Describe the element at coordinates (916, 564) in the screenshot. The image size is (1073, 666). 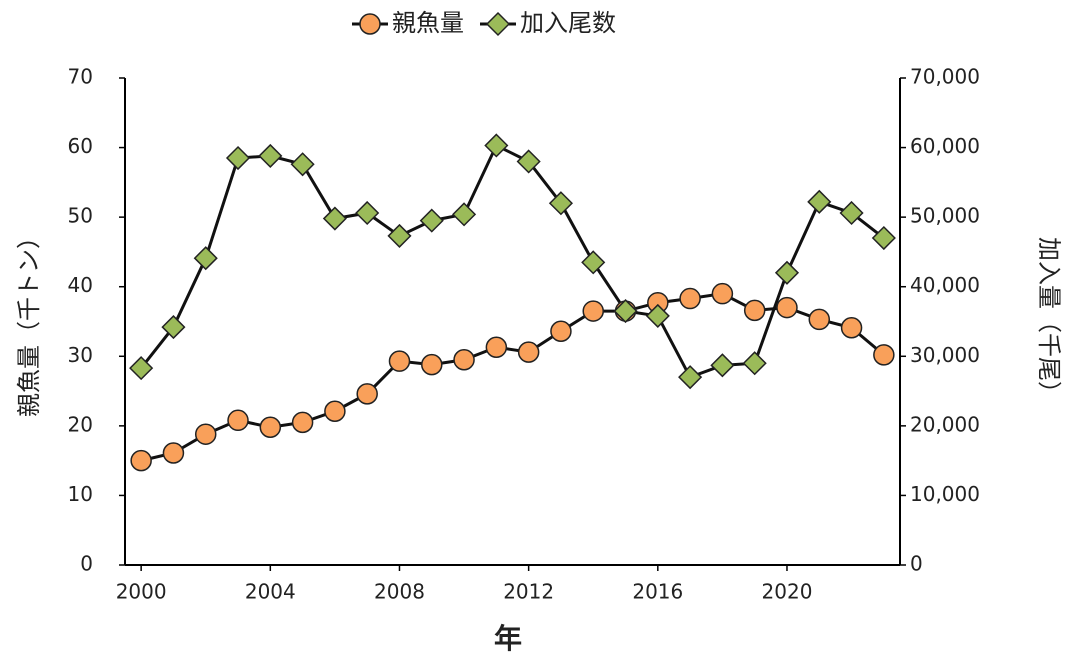
I see `y2-tick-label: 0` at that location.